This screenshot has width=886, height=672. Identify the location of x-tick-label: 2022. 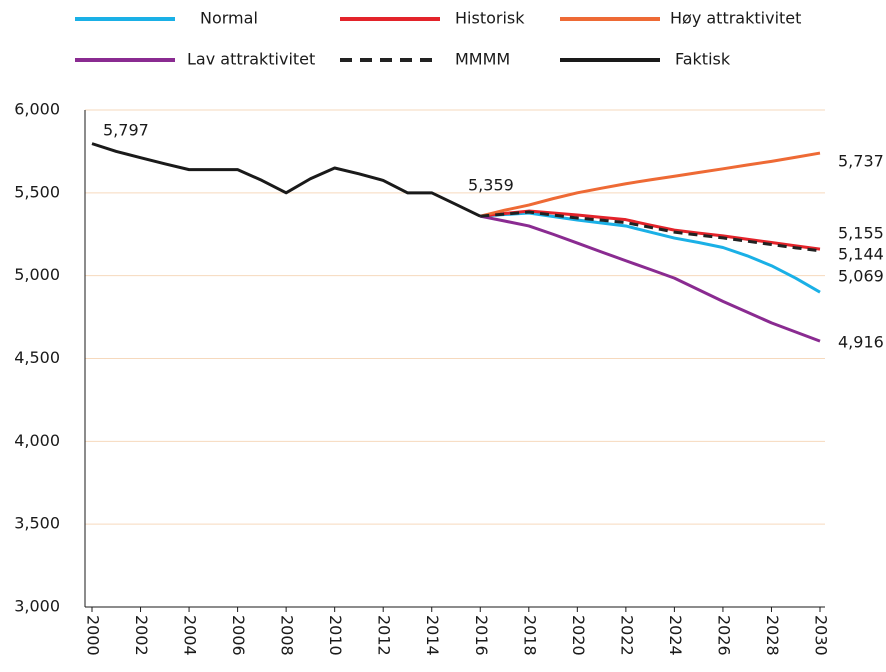
(626, 635).